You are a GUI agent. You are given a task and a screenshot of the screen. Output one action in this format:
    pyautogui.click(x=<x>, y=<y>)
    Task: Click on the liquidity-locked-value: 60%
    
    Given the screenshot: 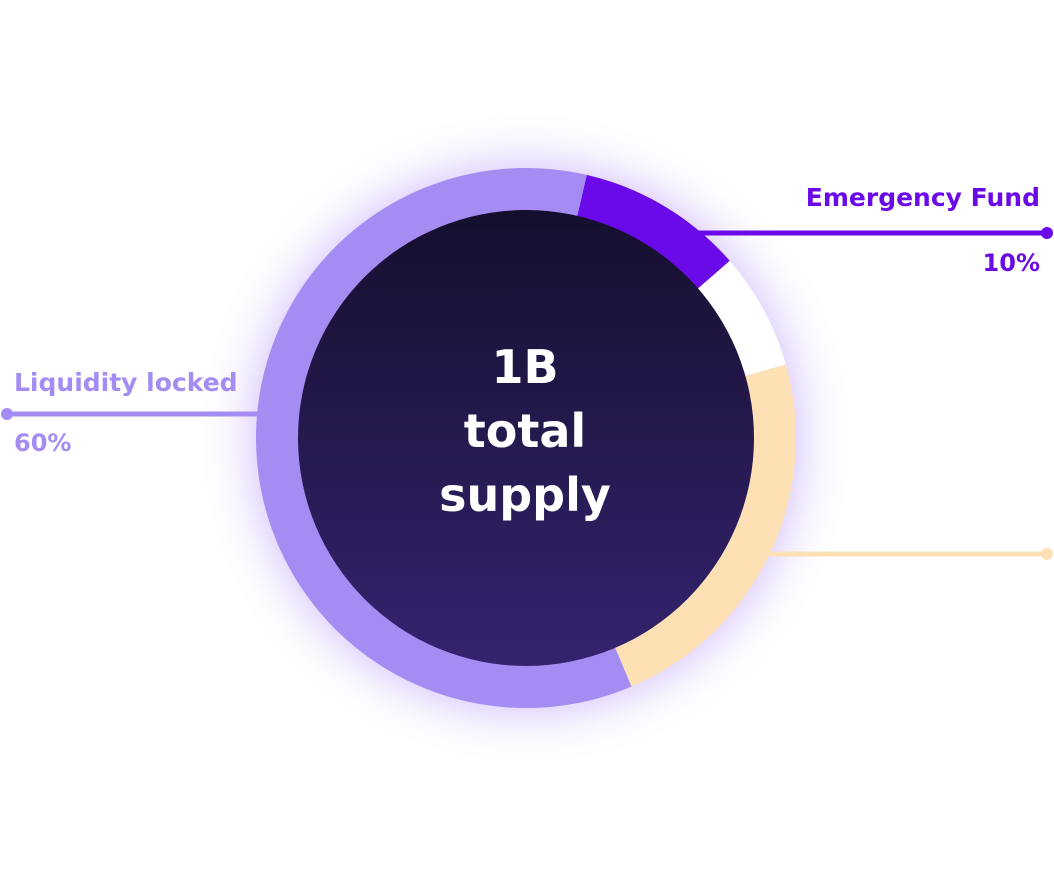 What is the action you would take?
    pyautogui.click(x=43, y=443)
    